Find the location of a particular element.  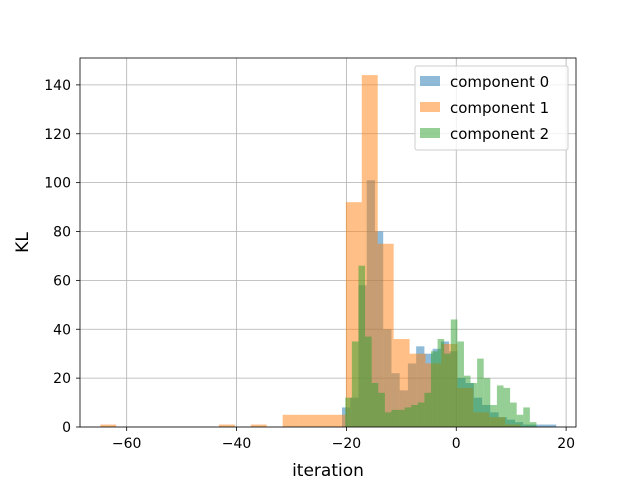

x-tick-label: −20 is located at coordinates (347, 444).